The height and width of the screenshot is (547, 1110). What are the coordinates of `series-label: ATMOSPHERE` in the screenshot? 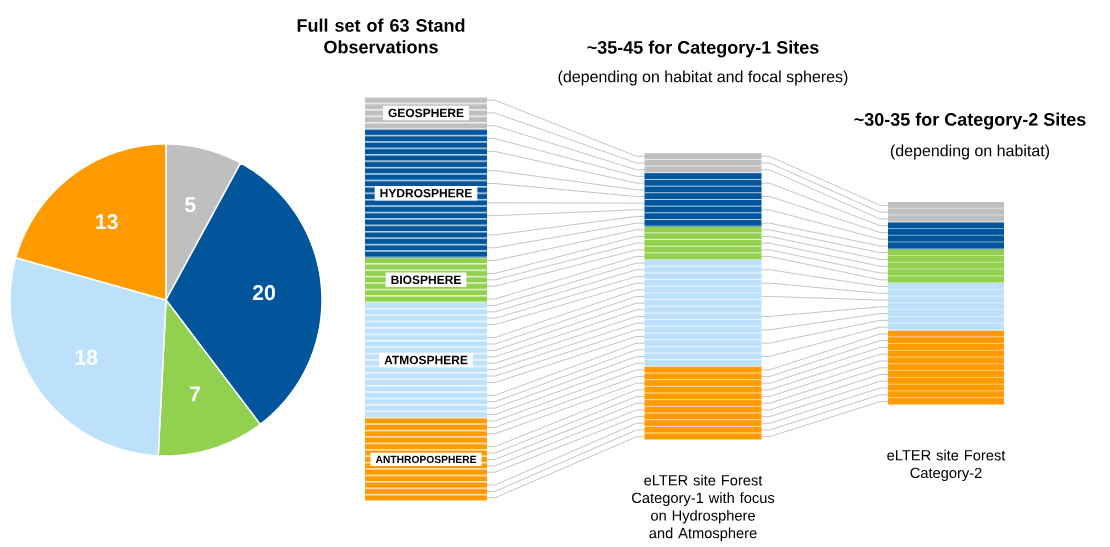 It's located at (426, 360).